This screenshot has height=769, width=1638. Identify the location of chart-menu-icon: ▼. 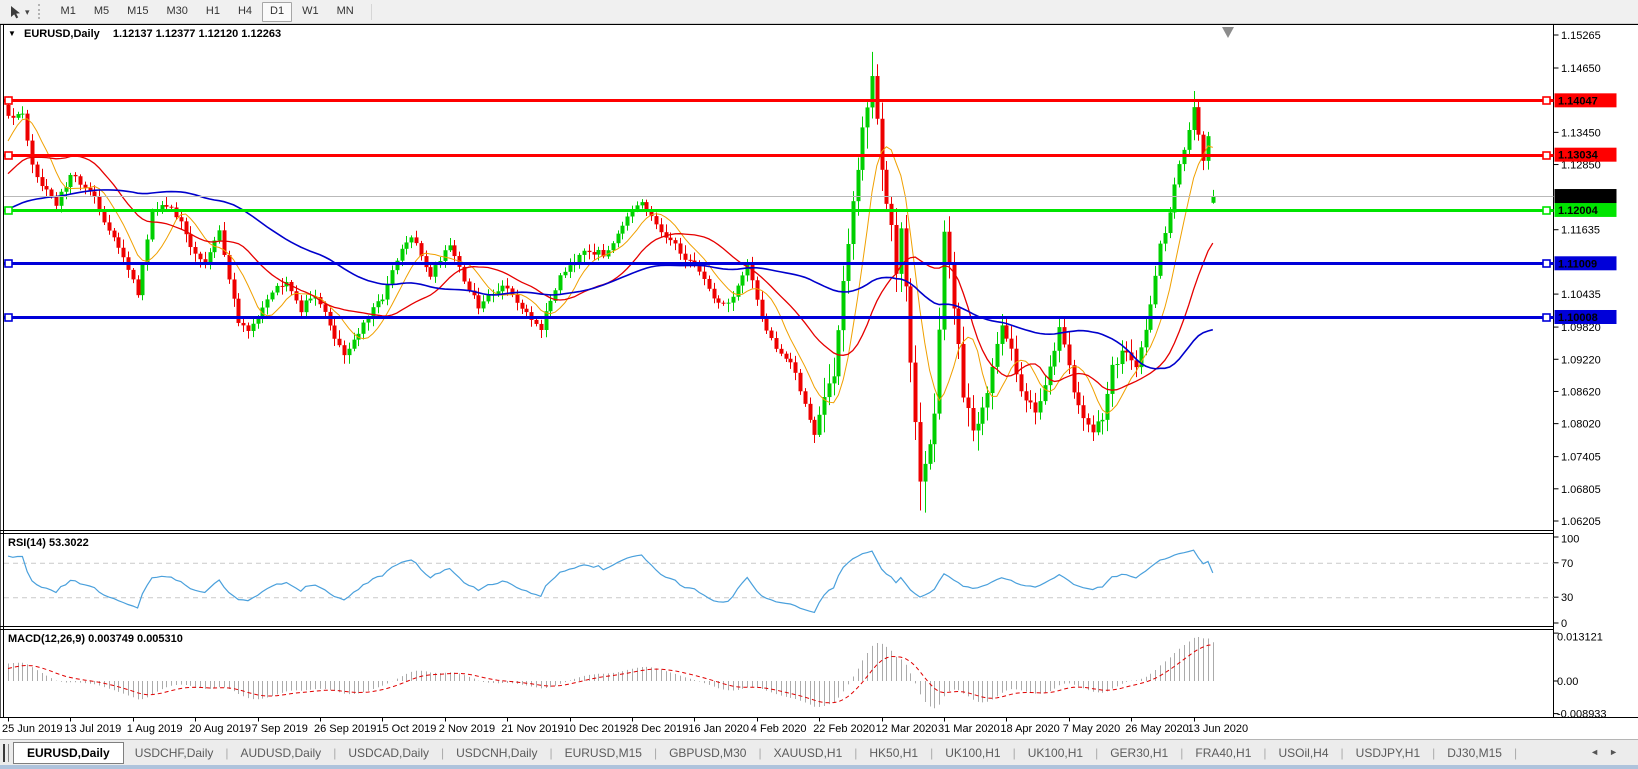
(12, 33).